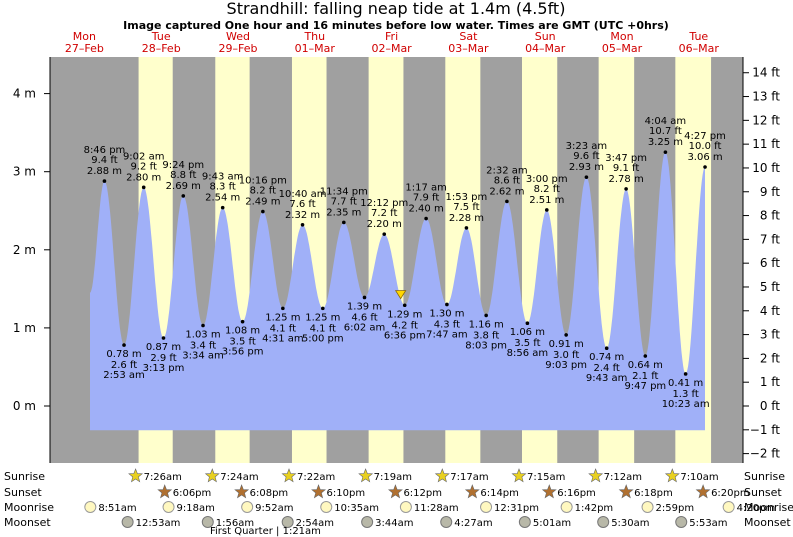 Image resolution: width=793 pixels, height=537 pixels. I want to click on day-date: 02–Mar, so click(391, 48).